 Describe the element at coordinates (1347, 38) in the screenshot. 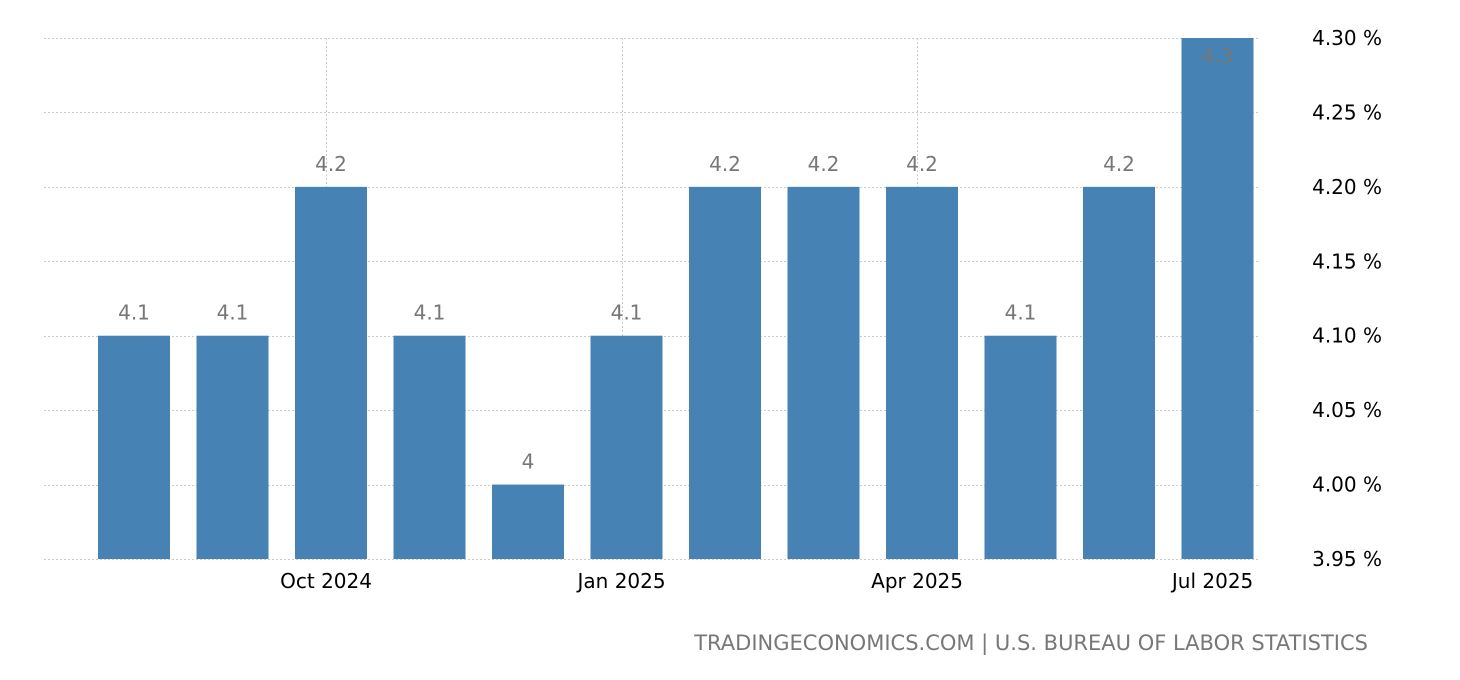

I see `y-tick-label: 4.30 %` at that location.